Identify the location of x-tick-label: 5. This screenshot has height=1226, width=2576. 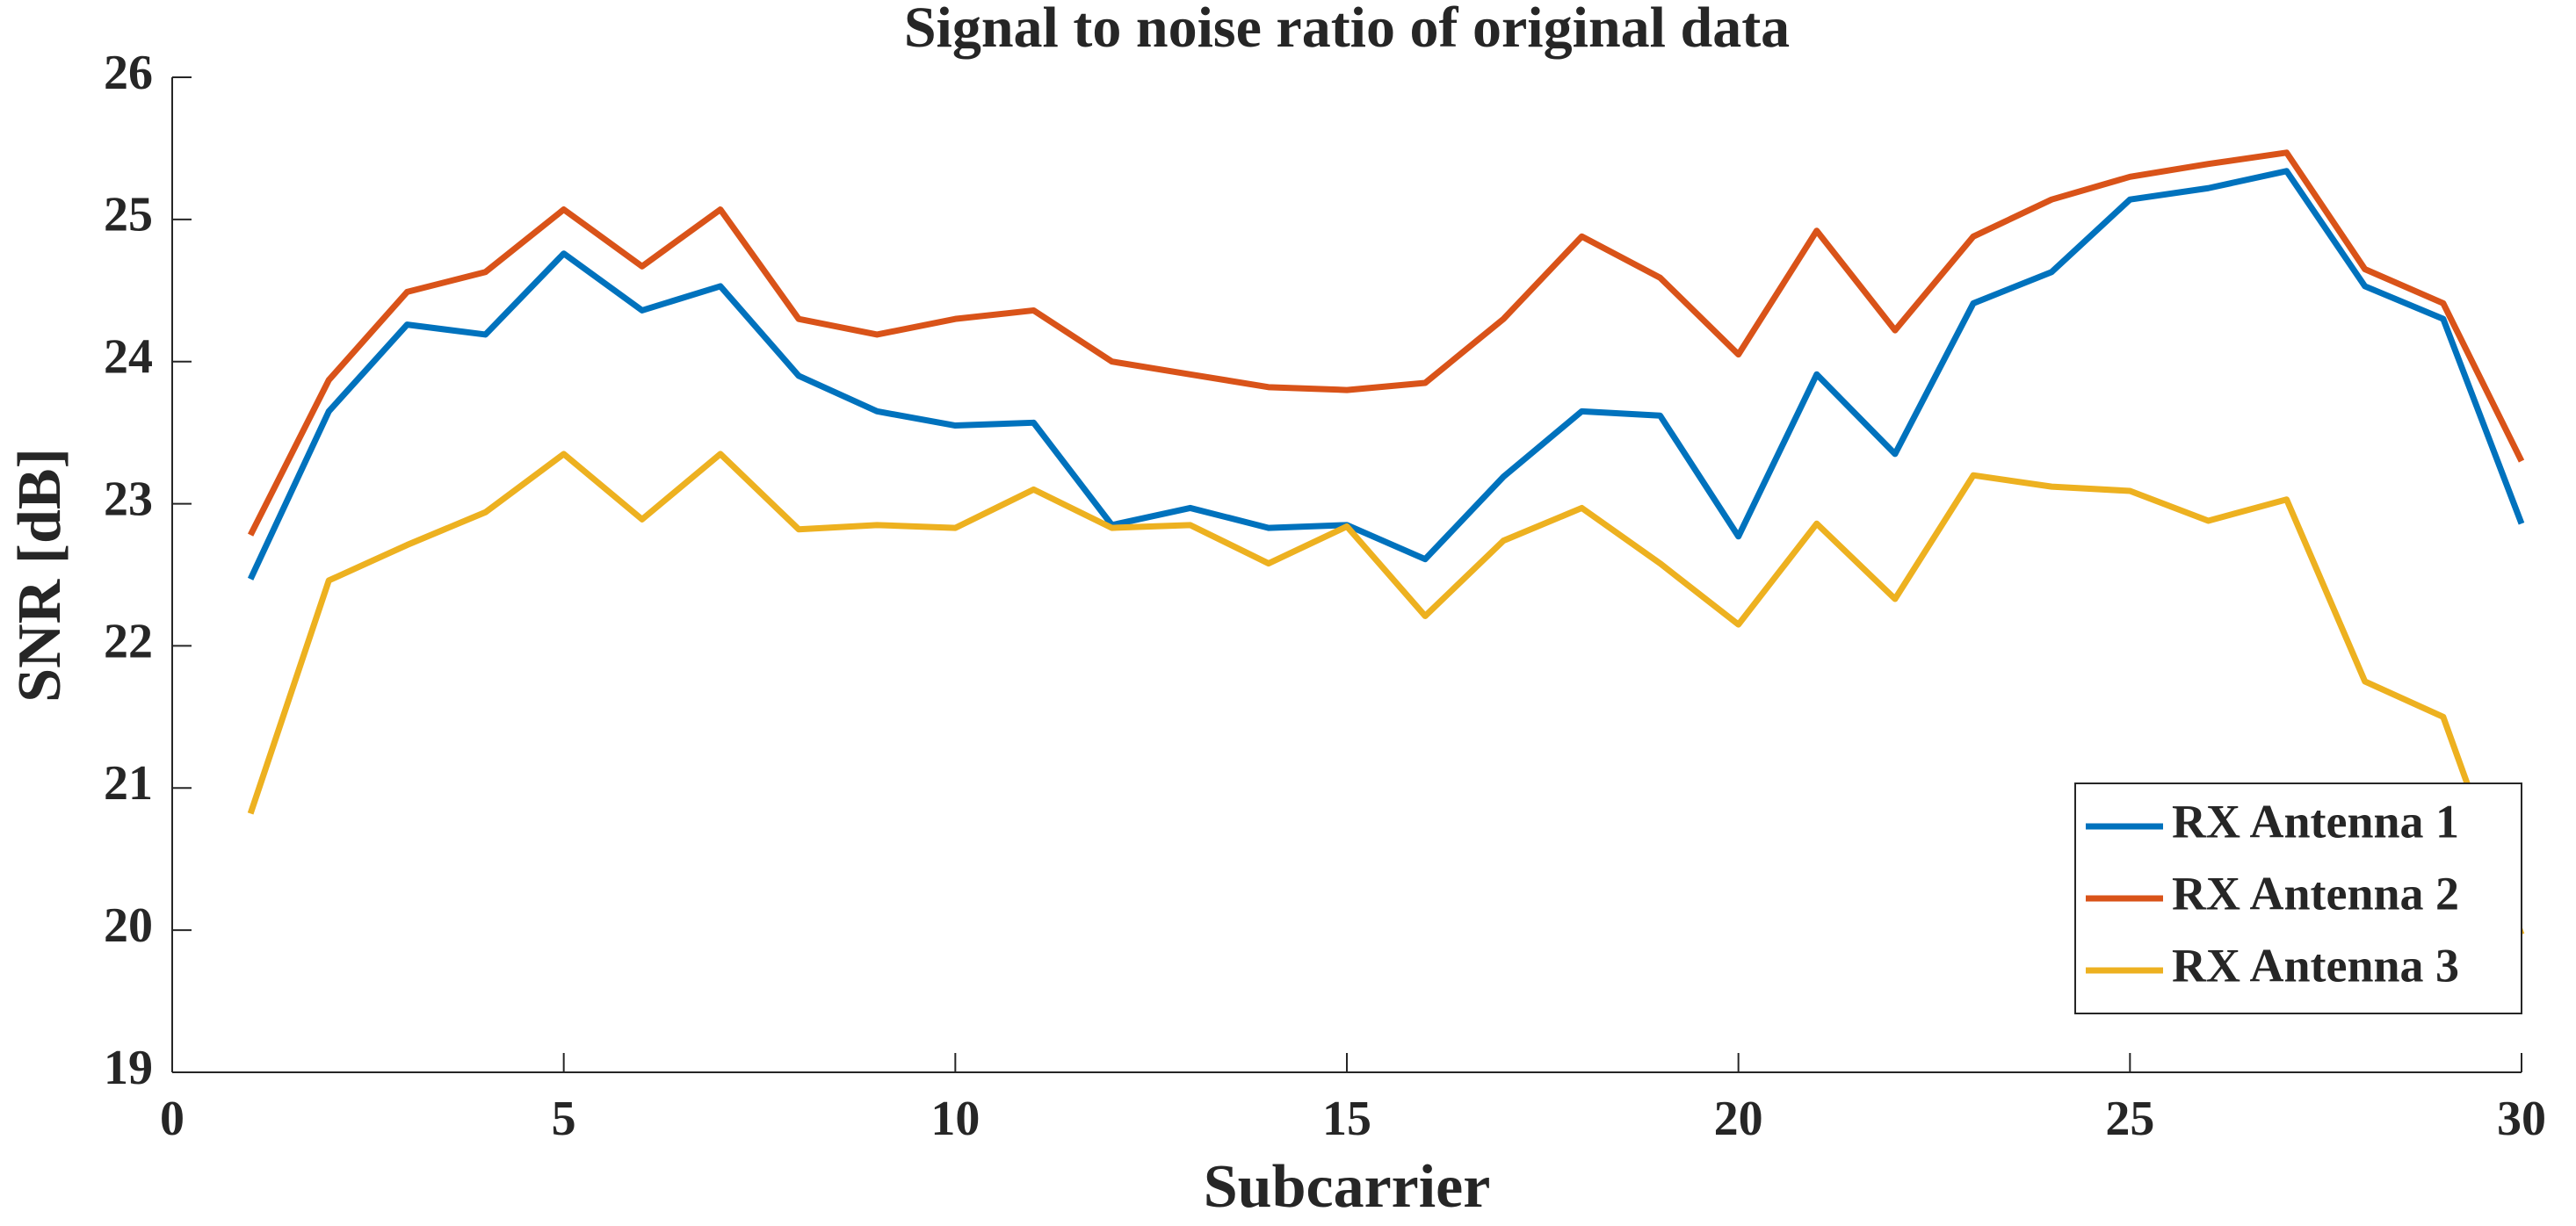
(564, 1119).